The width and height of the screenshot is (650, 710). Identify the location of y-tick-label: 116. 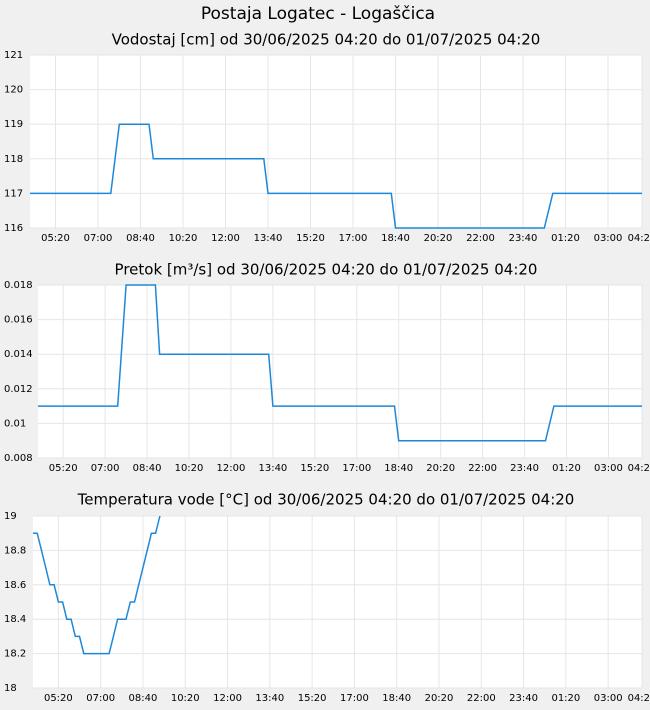
(13, 228).